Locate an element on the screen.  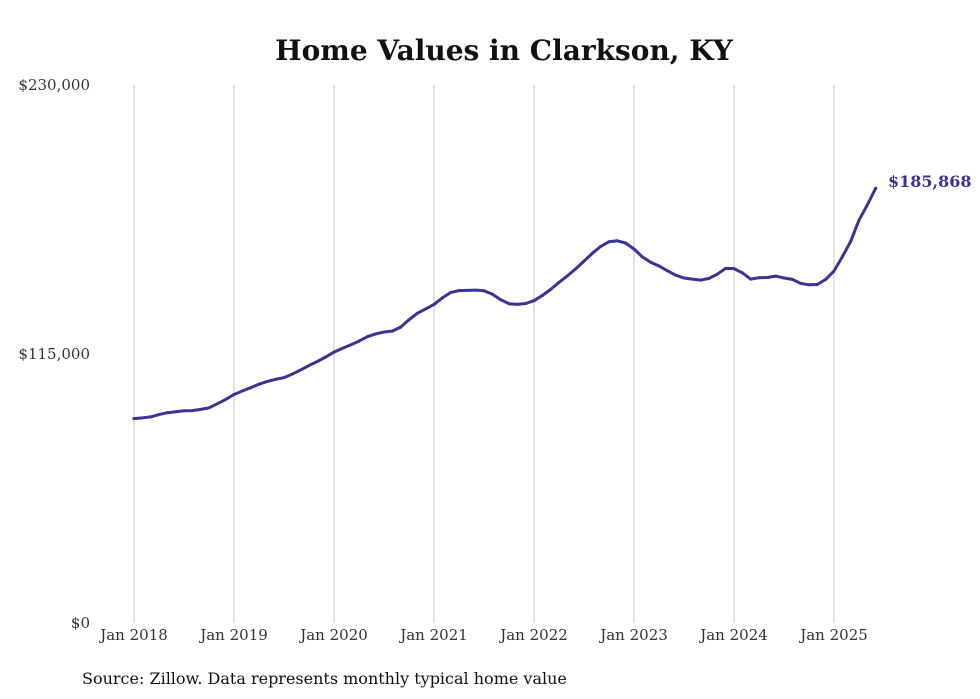
y-axis-ticks: $0 $115,000 $230,000 is located at coordinates (54, 354).